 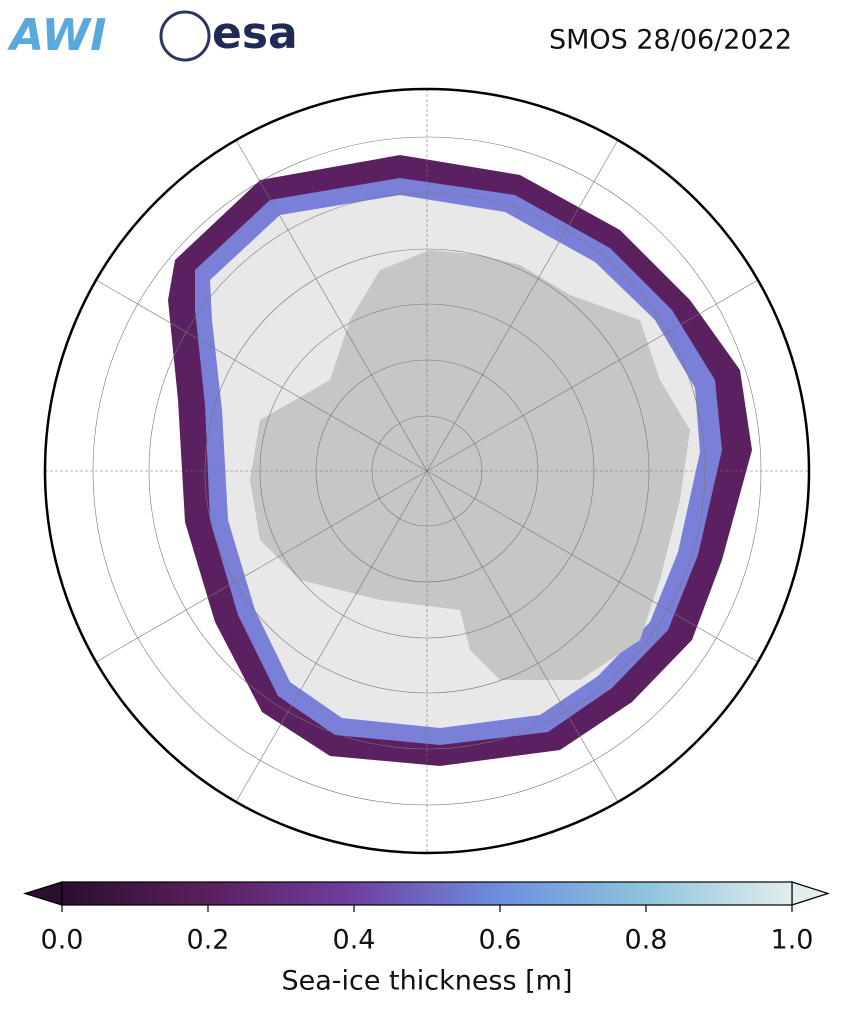 I want to click on colorbar-tick-label: 0.8, so click(x=646, y=940).